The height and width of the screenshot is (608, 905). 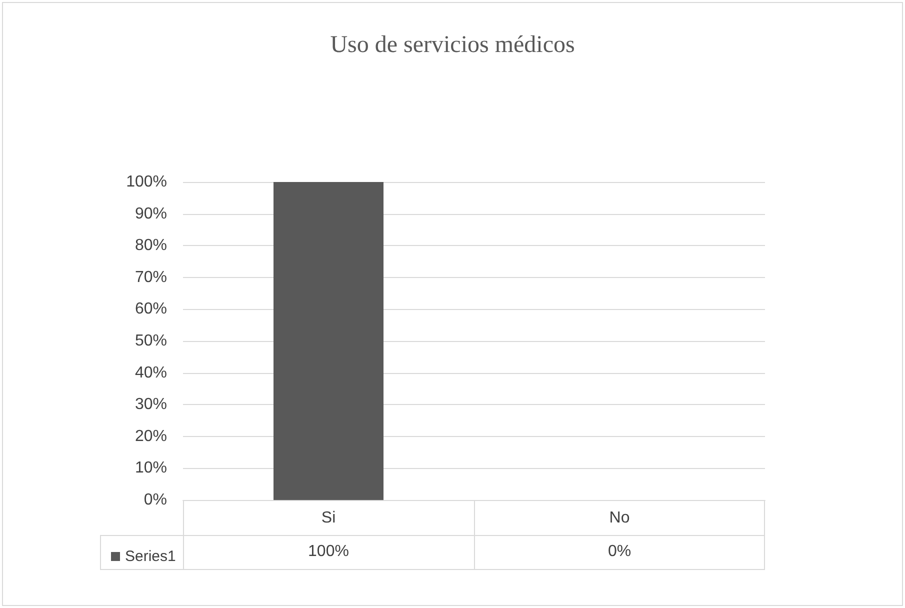 I want to click on y-tick-label: 20%, so click(x=150, y=436).